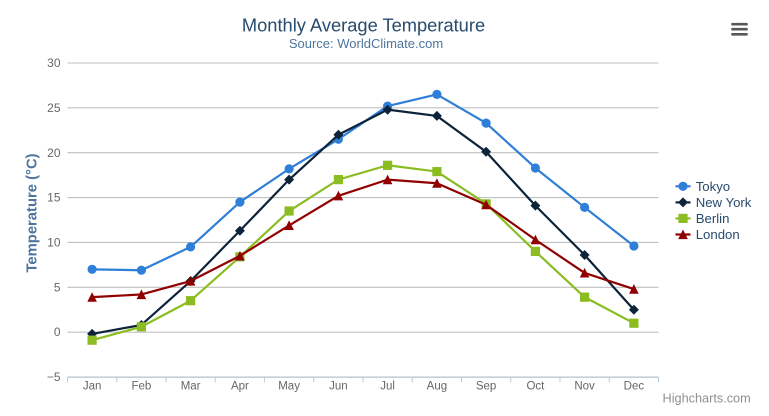 This screenshot has height=416, width=769. What do you see at coordinates (33, 212) in the screenshot?
I see `svg-text: Temperature (°C)` at bounding box center [33, 212].